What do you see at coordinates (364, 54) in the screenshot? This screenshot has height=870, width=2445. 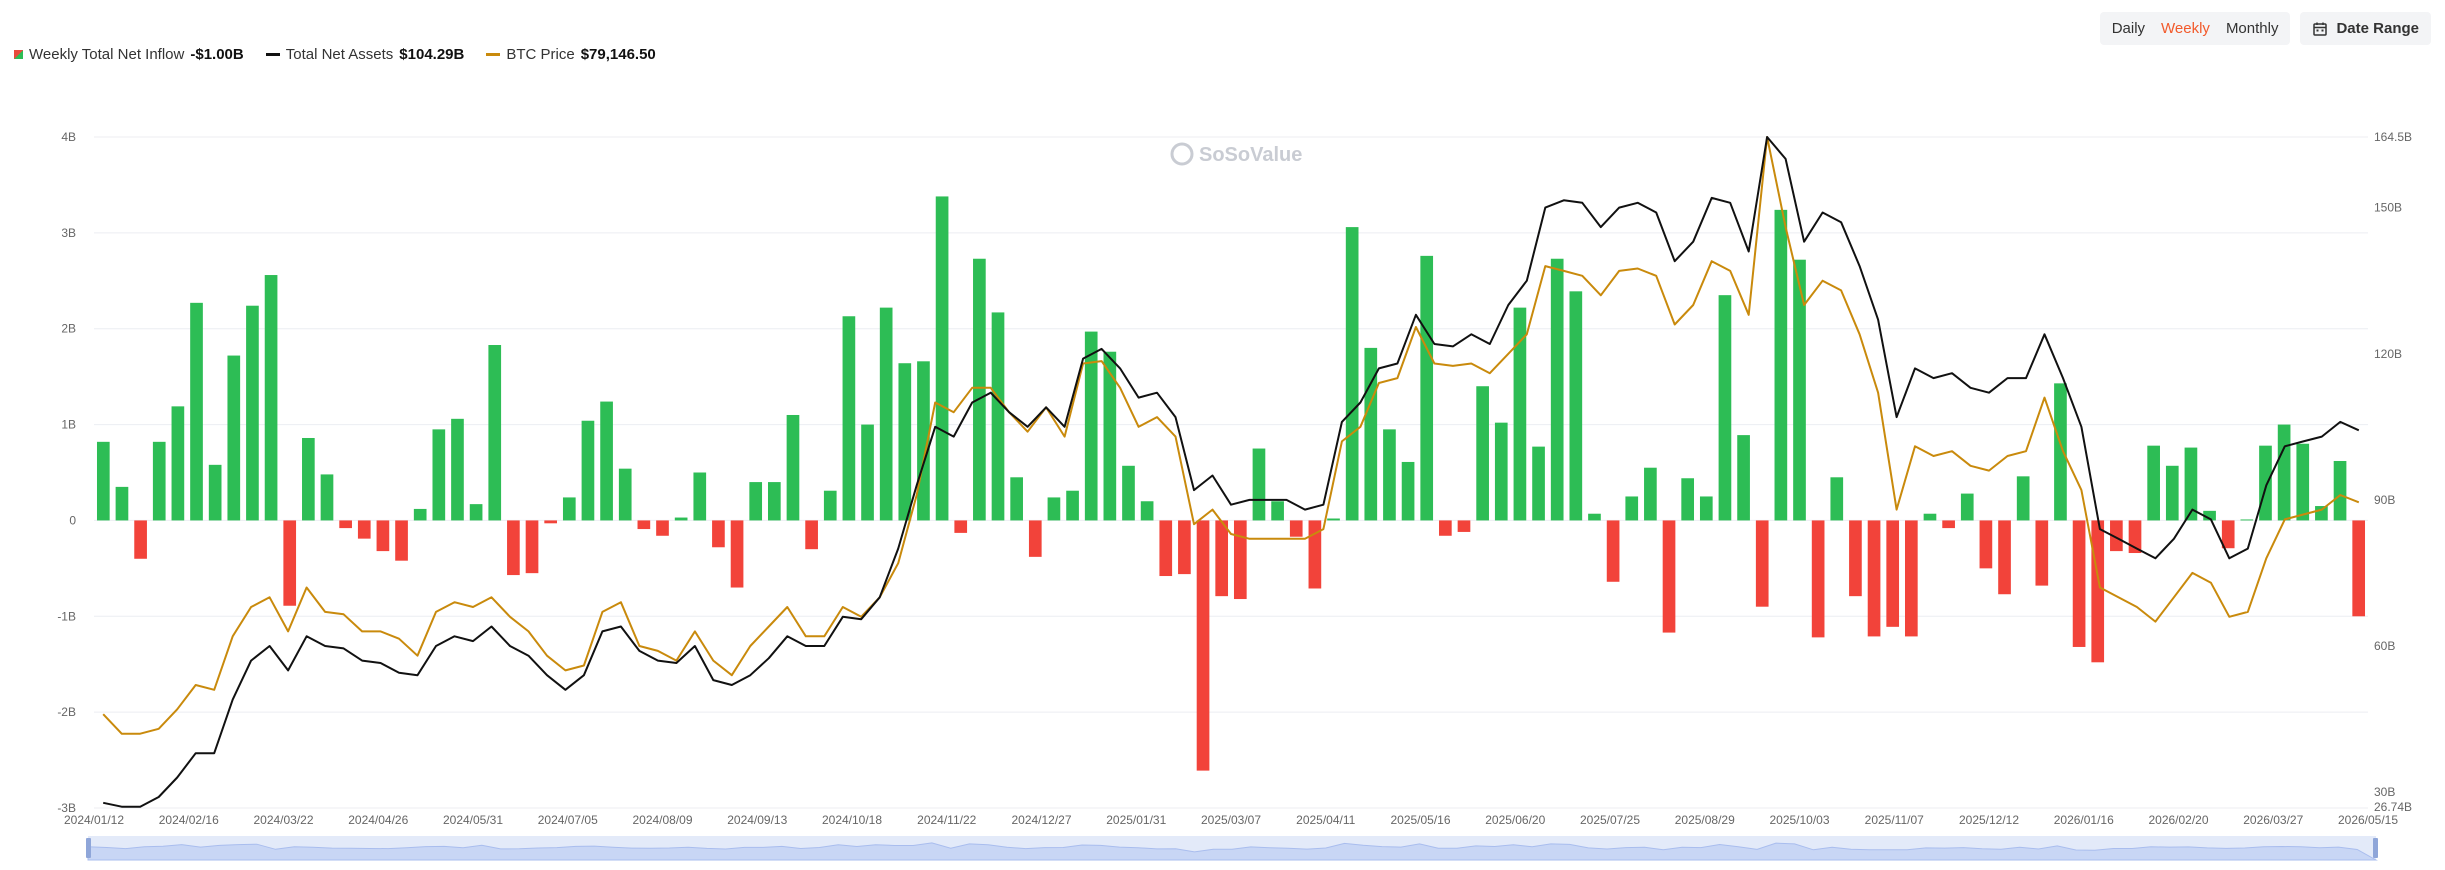 I see `legend-item-net-assets: Total Net Assets $104.29B` at bounding box center [364, 54].